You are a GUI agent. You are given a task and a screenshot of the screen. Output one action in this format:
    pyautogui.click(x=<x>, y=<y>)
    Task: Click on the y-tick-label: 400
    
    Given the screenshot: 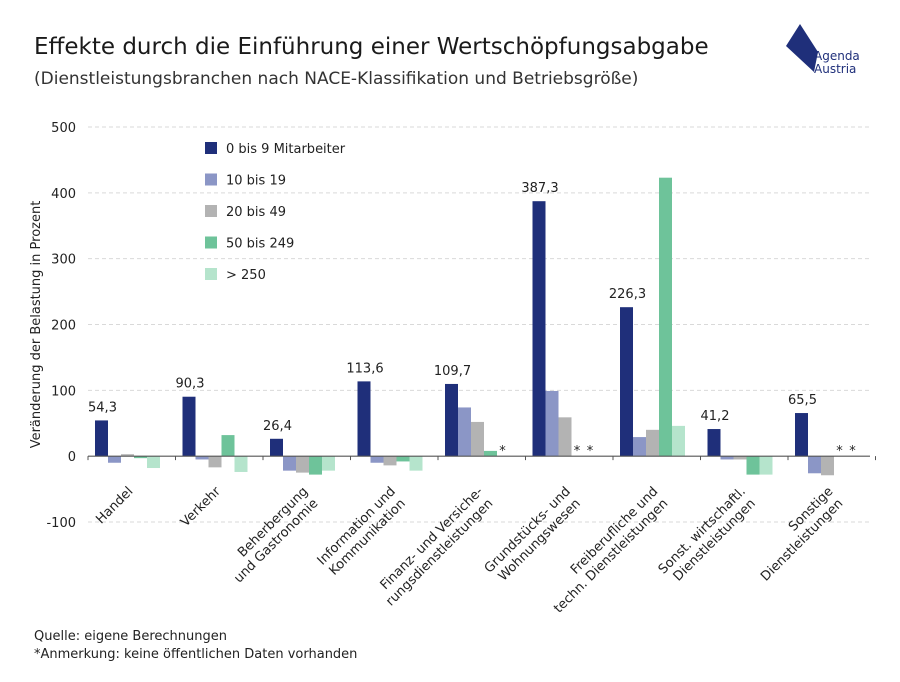 What is the action you would take?
    pyautogui.click(x=63, y=194)
    